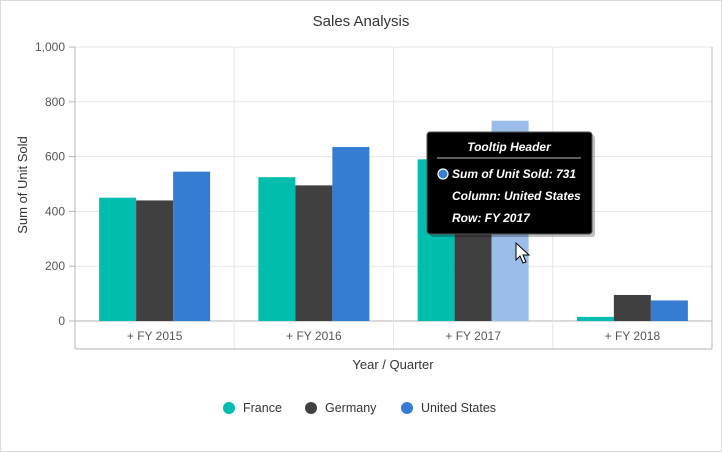  Describe the element at coordinates (55, 211) in the screenshot. I see `y-tick-label: 400` at that location.